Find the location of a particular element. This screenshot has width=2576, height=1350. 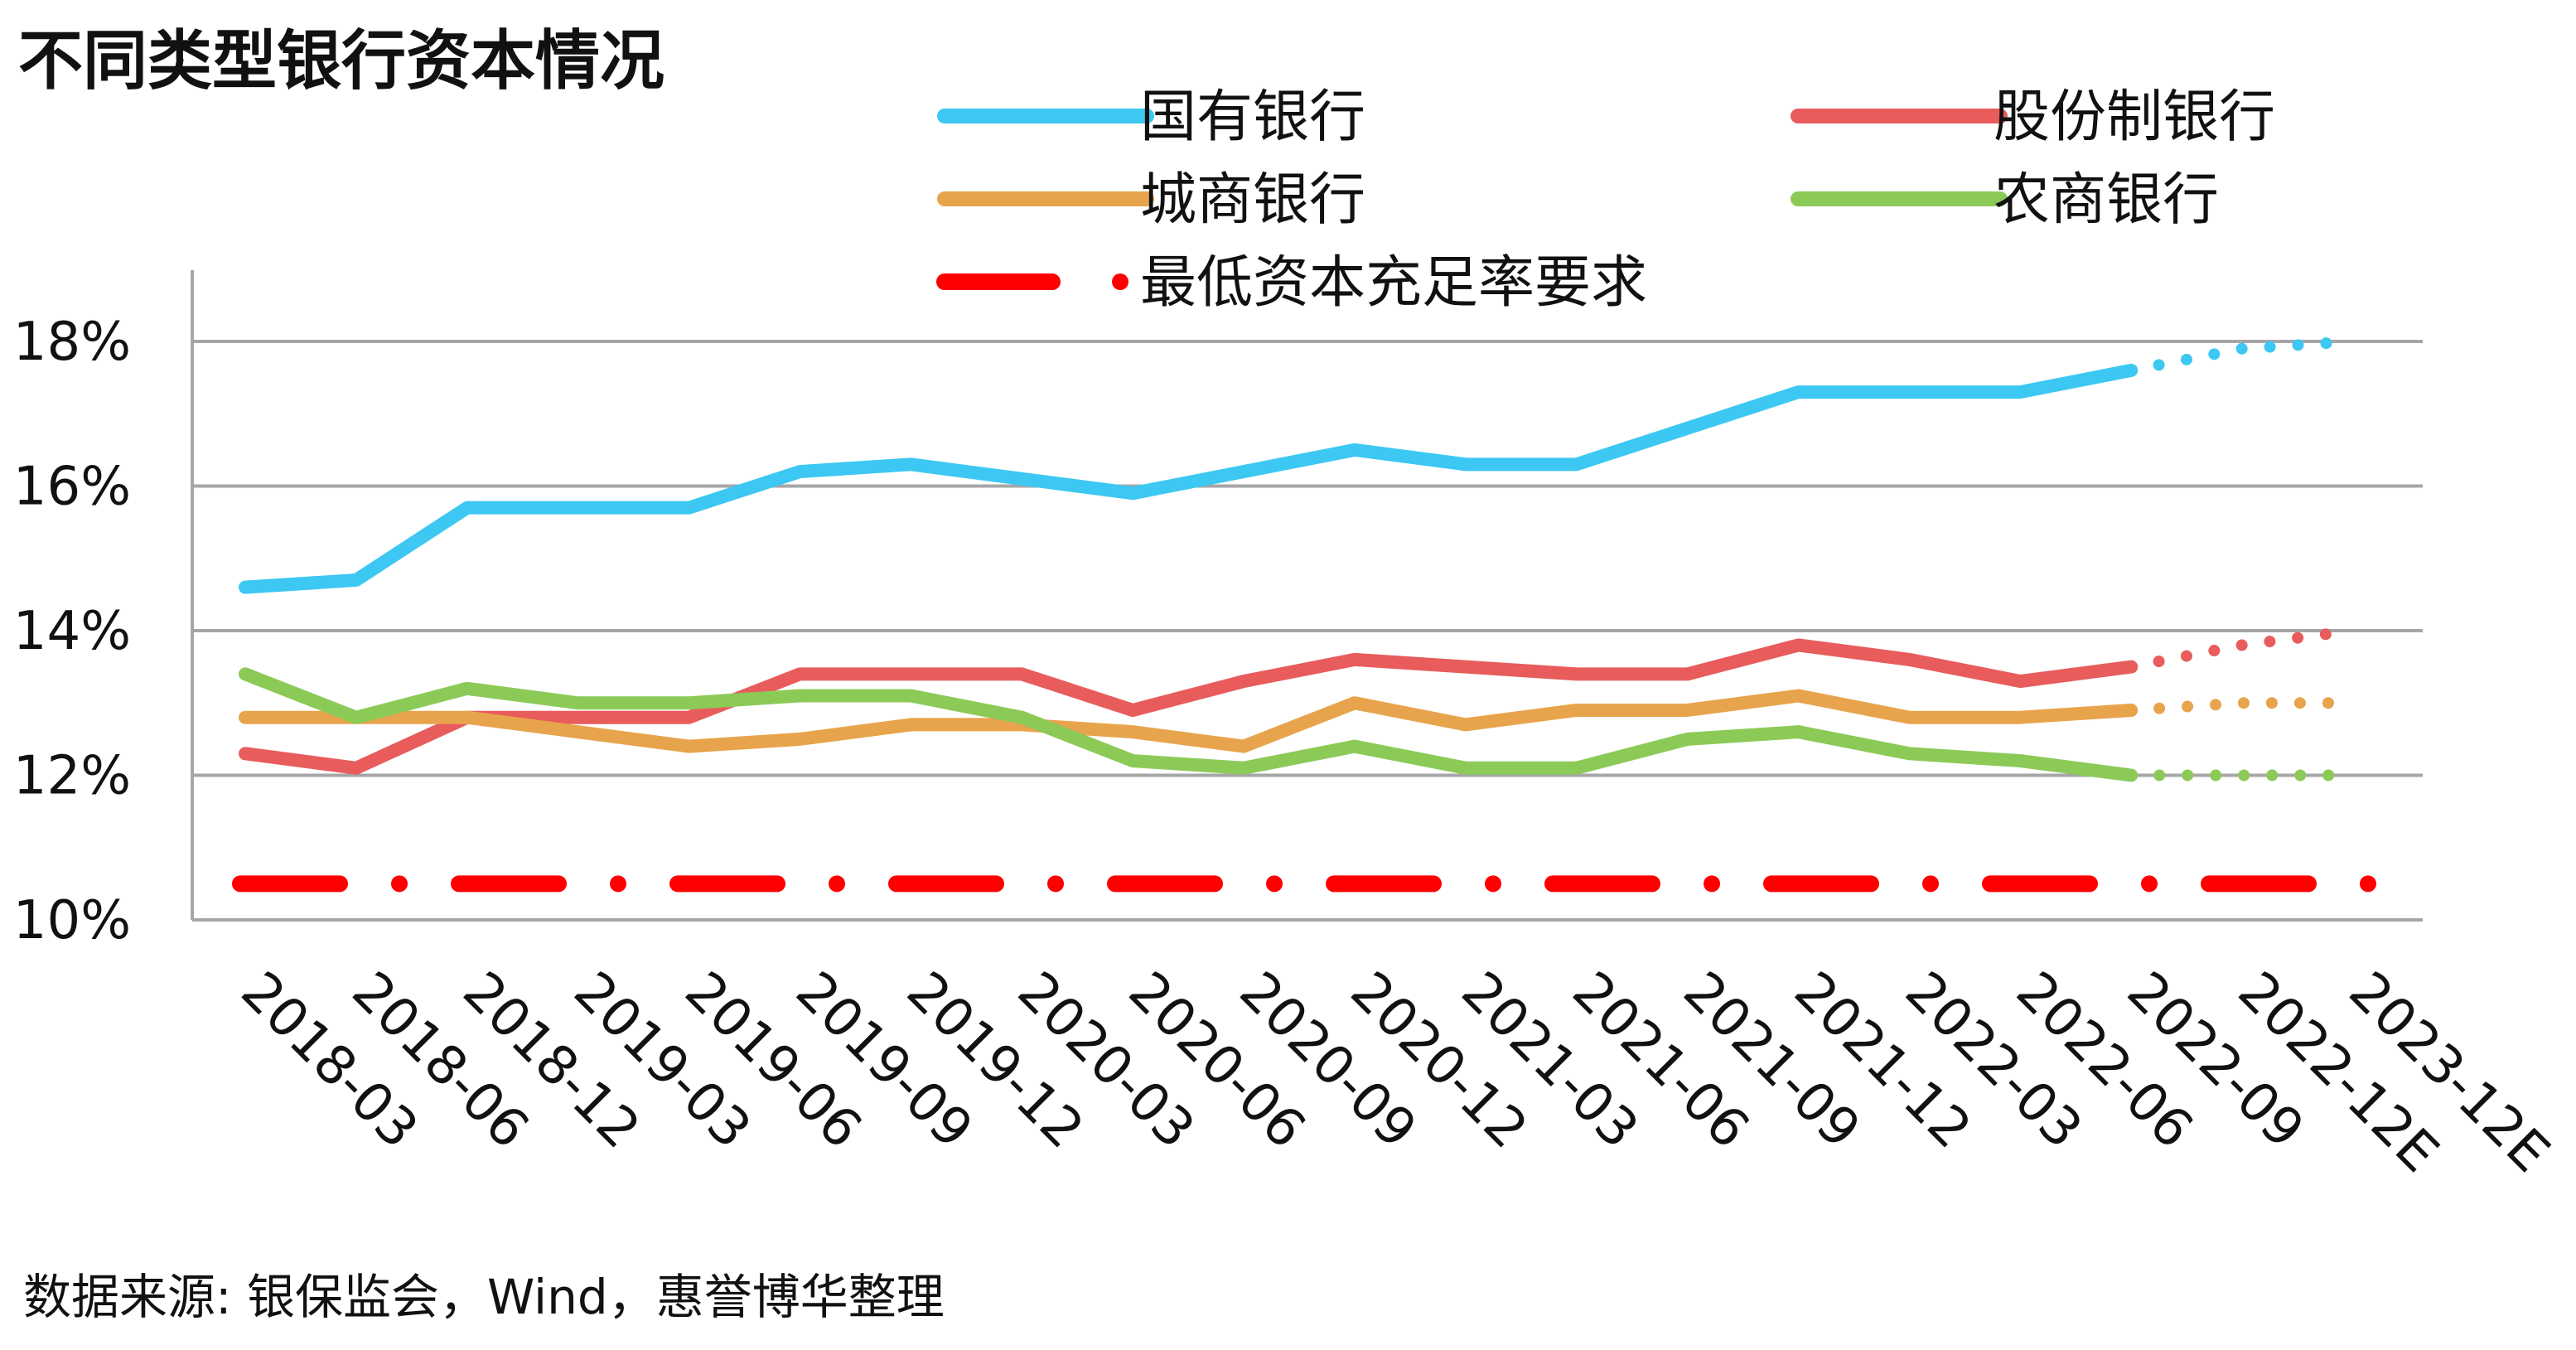

legend-item-5: 最低资本充足率要求 is located at coordinates (1291, 283).